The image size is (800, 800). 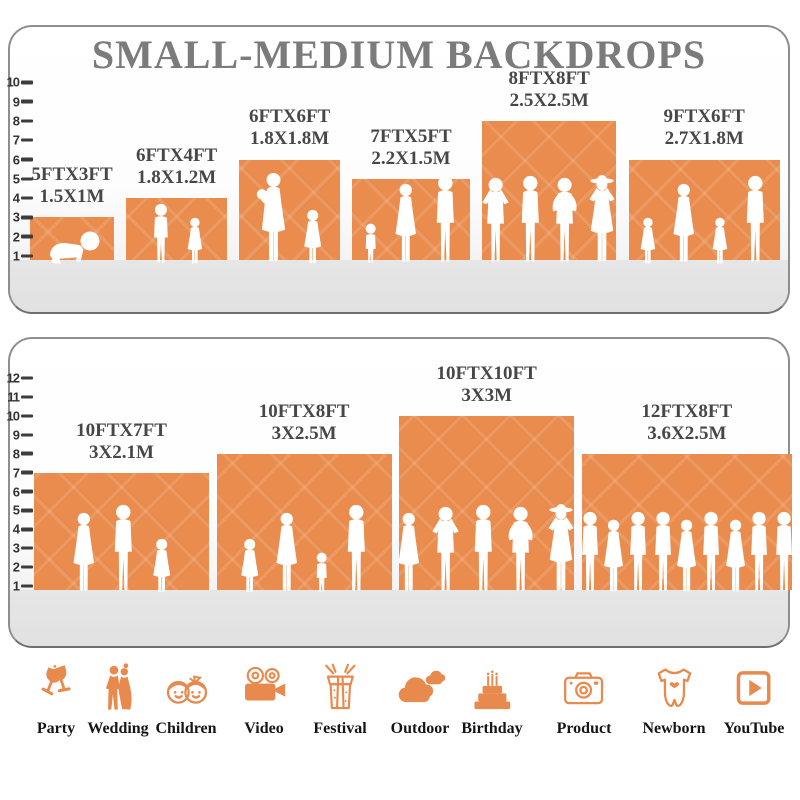 What do you see at coordinates (340, 686) in the screenshot?
I see `festival-icon` at bounding box center [340, 686].